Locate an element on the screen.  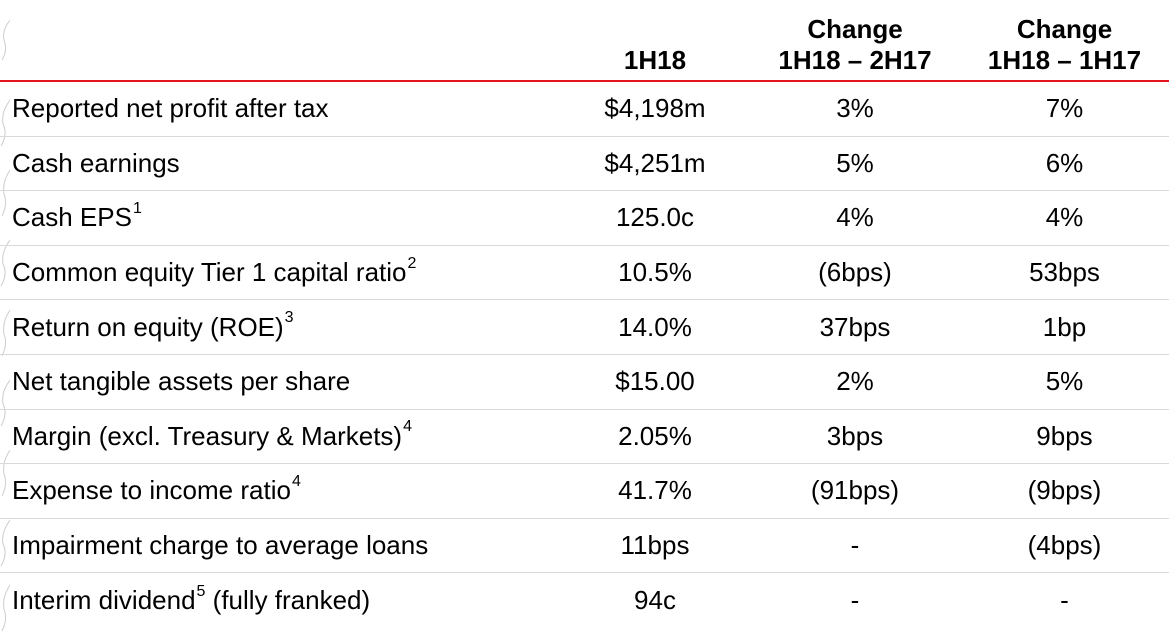
value-change-vs-1h17: (4bps) is located at coordinates (1064, 545).